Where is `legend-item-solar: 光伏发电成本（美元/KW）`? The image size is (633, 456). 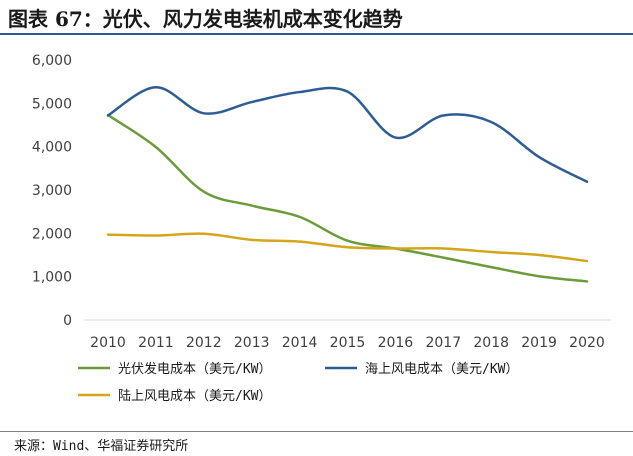
legend-item-solar: 光伏发电成本（美元/KW） is located at coordinates (174, 369).